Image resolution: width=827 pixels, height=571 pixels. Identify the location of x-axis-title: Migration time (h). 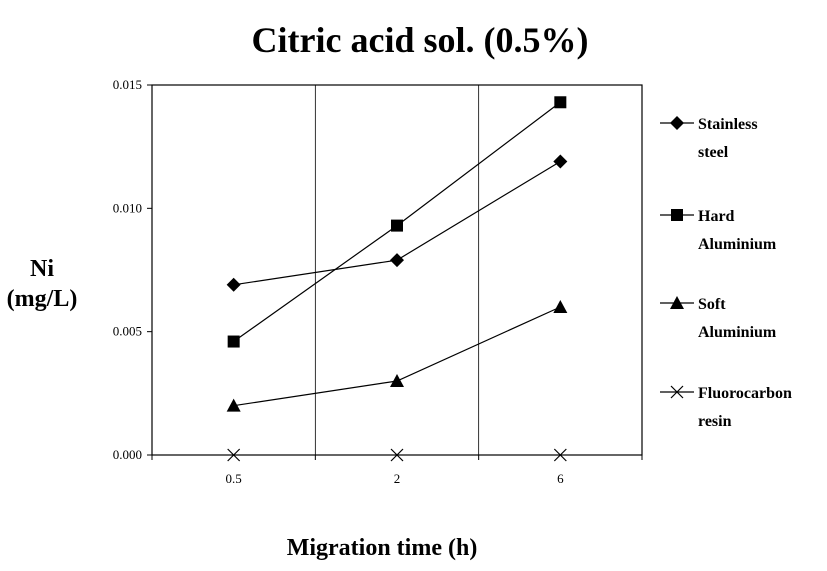
(382, 548).